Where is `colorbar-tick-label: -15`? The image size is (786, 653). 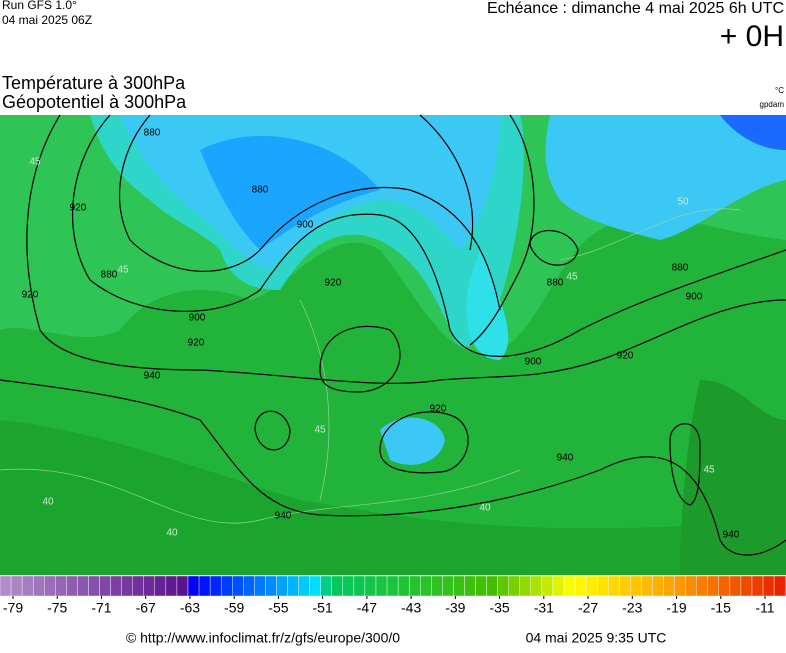 colorbar-tick-label: -15 is located at coordinates (721, 608).